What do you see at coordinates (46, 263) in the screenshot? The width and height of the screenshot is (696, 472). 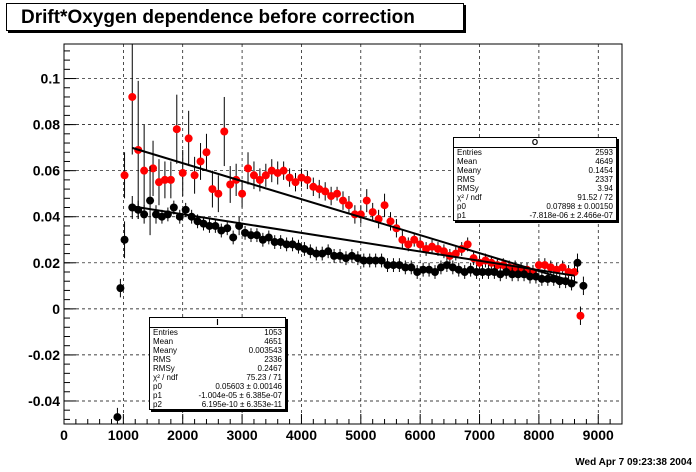 I see `y-tick-label: 0.02` at bounding box center [46, 263].